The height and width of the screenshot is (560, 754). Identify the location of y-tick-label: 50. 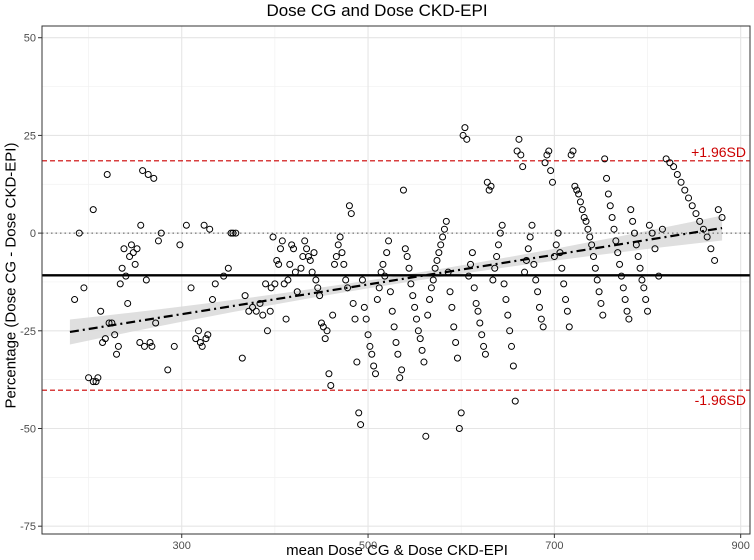
(30, 39).